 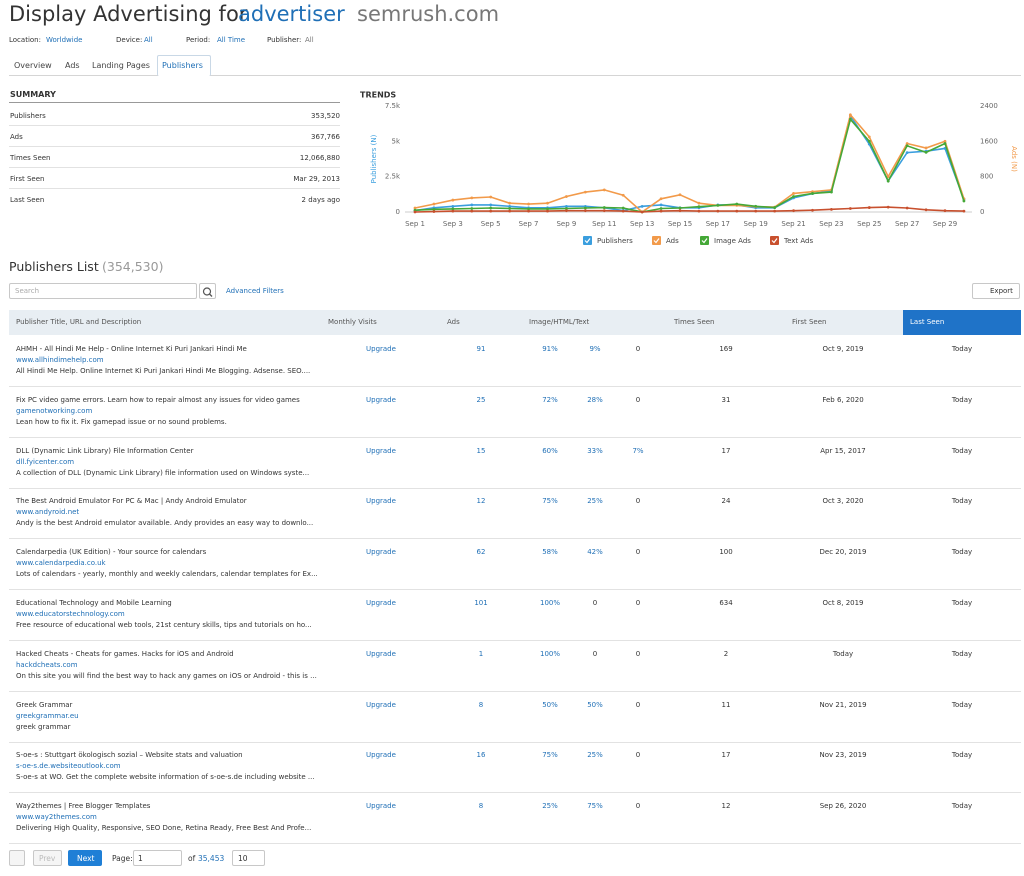 What do you see at coordinates (60, 360) in the screenshot?
I see `publisher-url: www.allhindimehelp.com` at bounding box center [60, 360].